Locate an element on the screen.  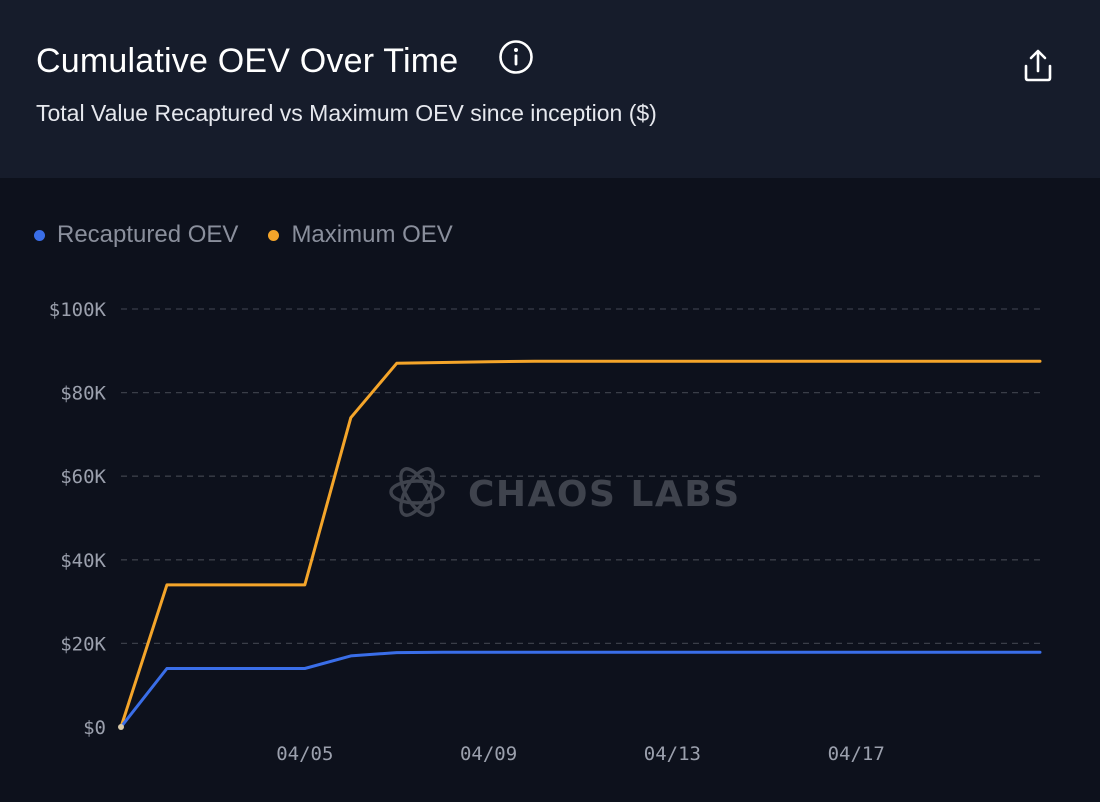
legend-label-recaptured: Recaptured OEV is located at coordinates (148, 234).